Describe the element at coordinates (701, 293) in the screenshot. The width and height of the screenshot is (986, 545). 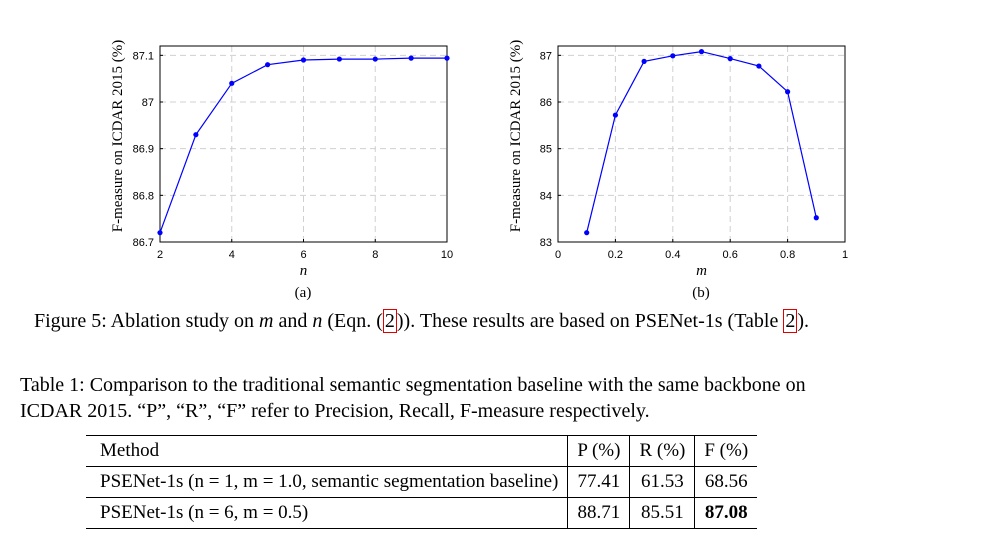
I see `chart-b-subcaption: (b)` at that location.